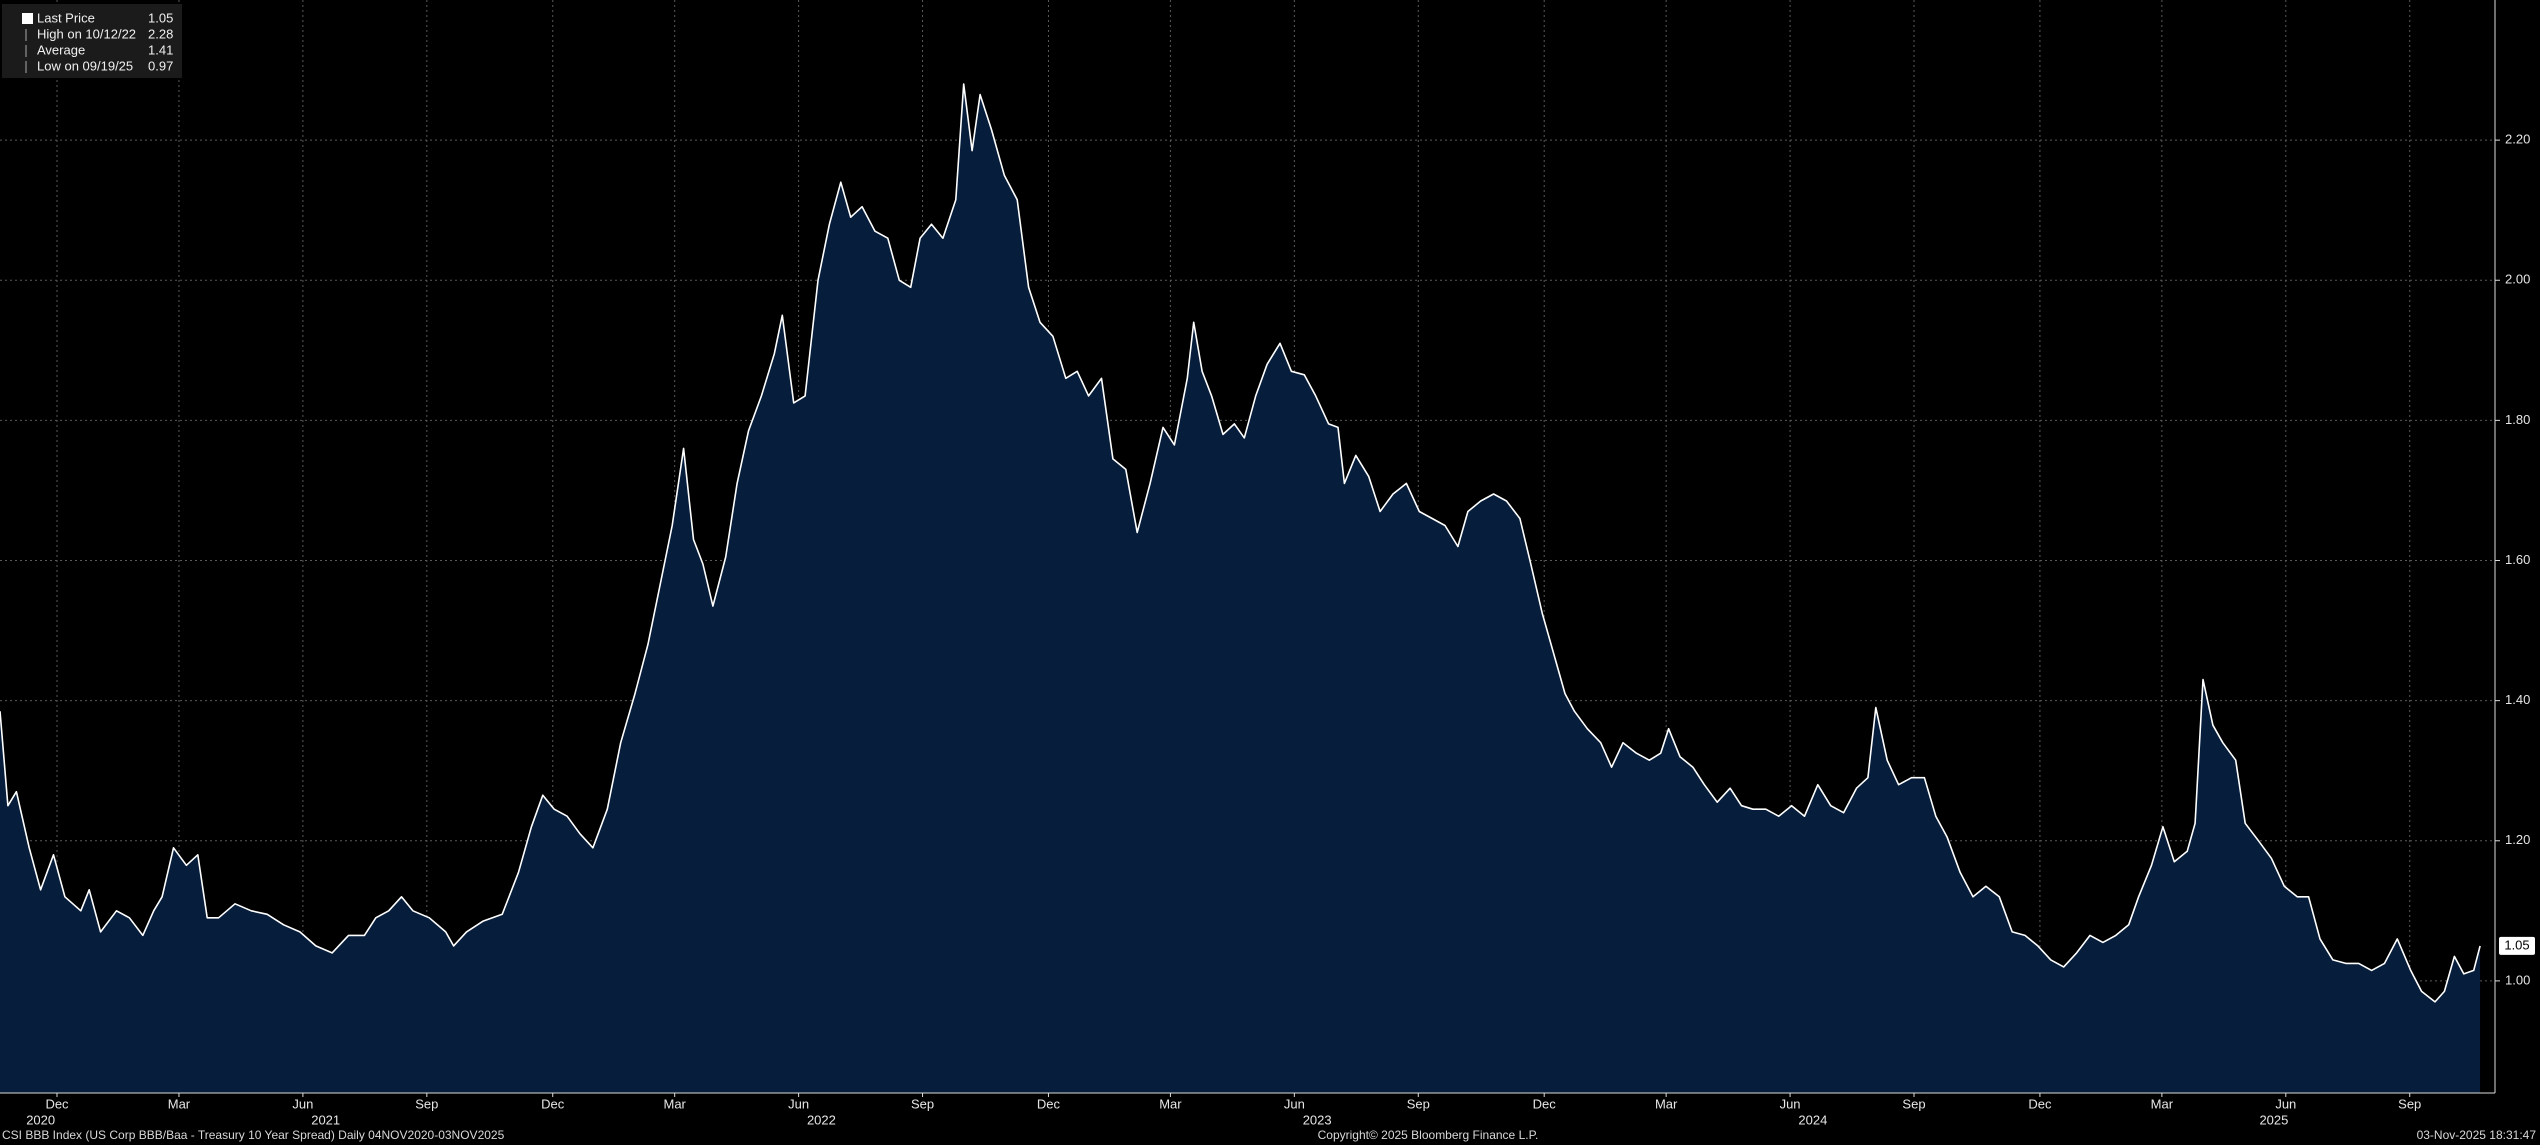 The image size is (2540, 1145). I want to click on y-tick-label: 1.60, so click(2517, 559).